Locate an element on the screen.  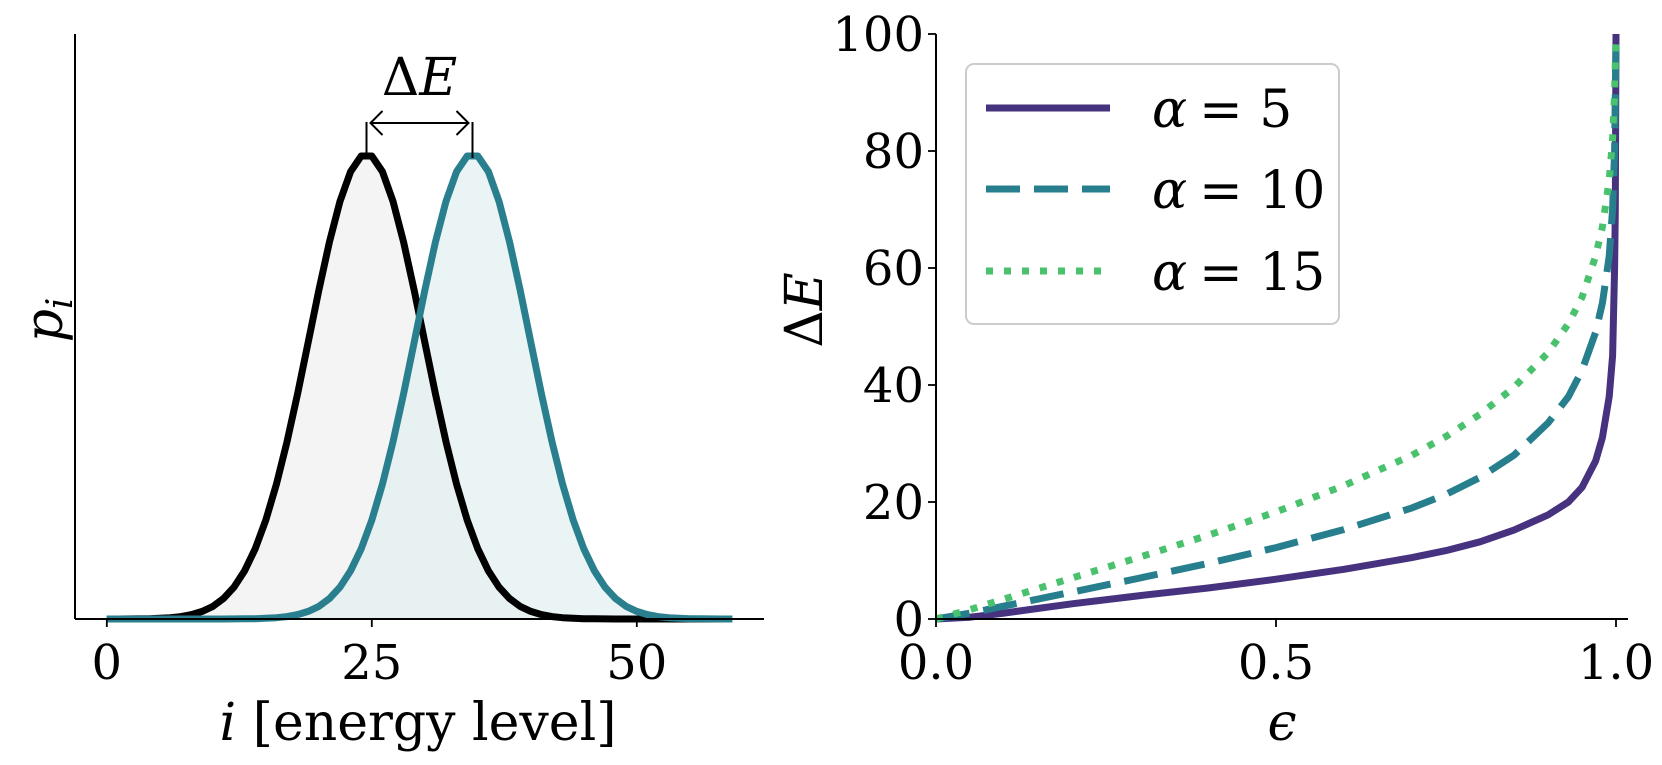
right-y-tick-label: 60 is located at coordinates (893, 269).